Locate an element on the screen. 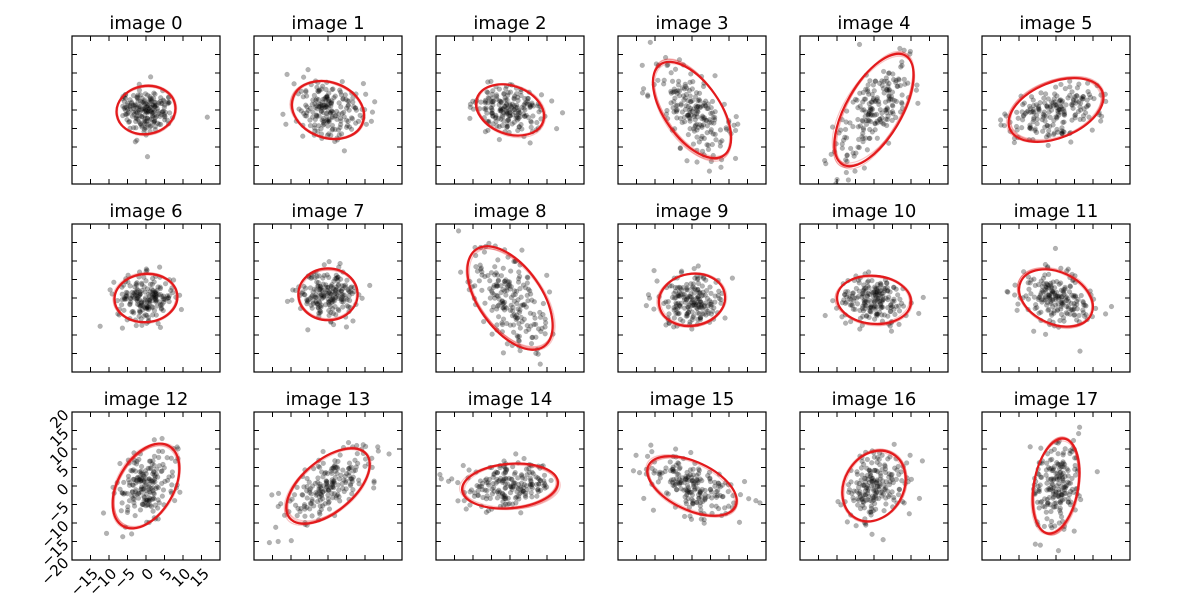 The width and height of the screenshot is (1200, 600). axes-frame is located at coordinates (1056, 110).